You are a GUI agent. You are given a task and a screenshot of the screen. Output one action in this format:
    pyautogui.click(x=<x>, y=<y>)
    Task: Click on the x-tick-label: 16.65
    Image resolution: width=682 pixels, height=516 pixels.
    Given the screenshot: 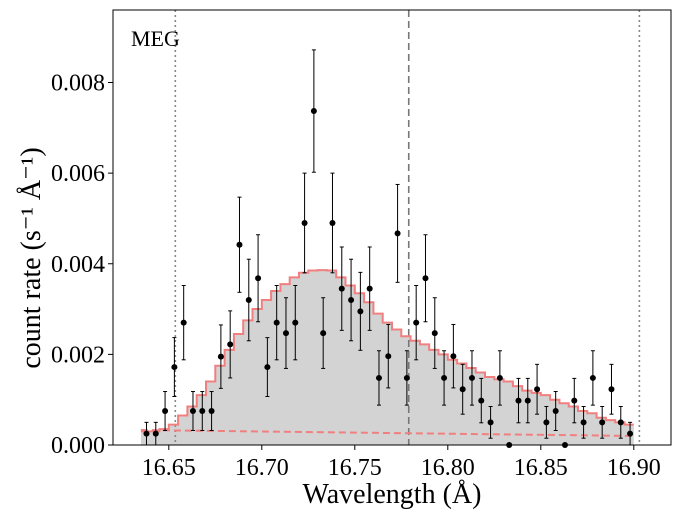 What is the action you would take?
    pyautogui.click(x=169, y=468)
    